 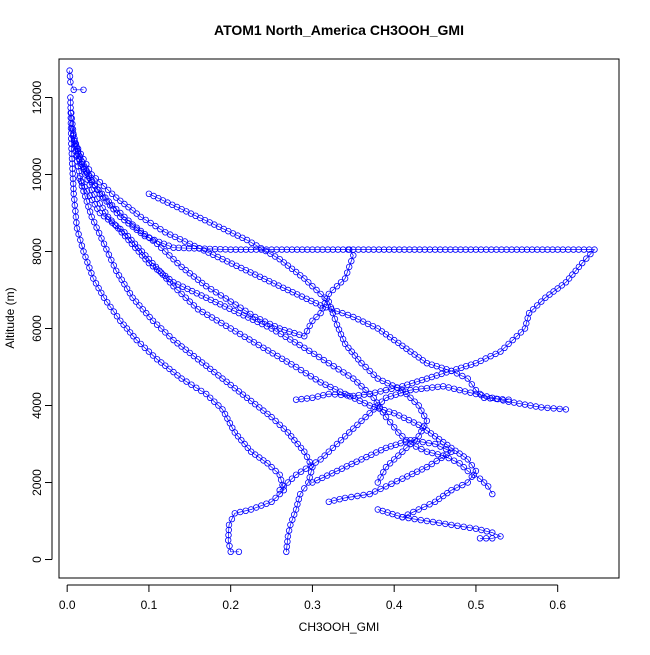 I want to click on chart-title: ATOM1 North_America CH3OOH_GMI, so click(x=339, y=30).